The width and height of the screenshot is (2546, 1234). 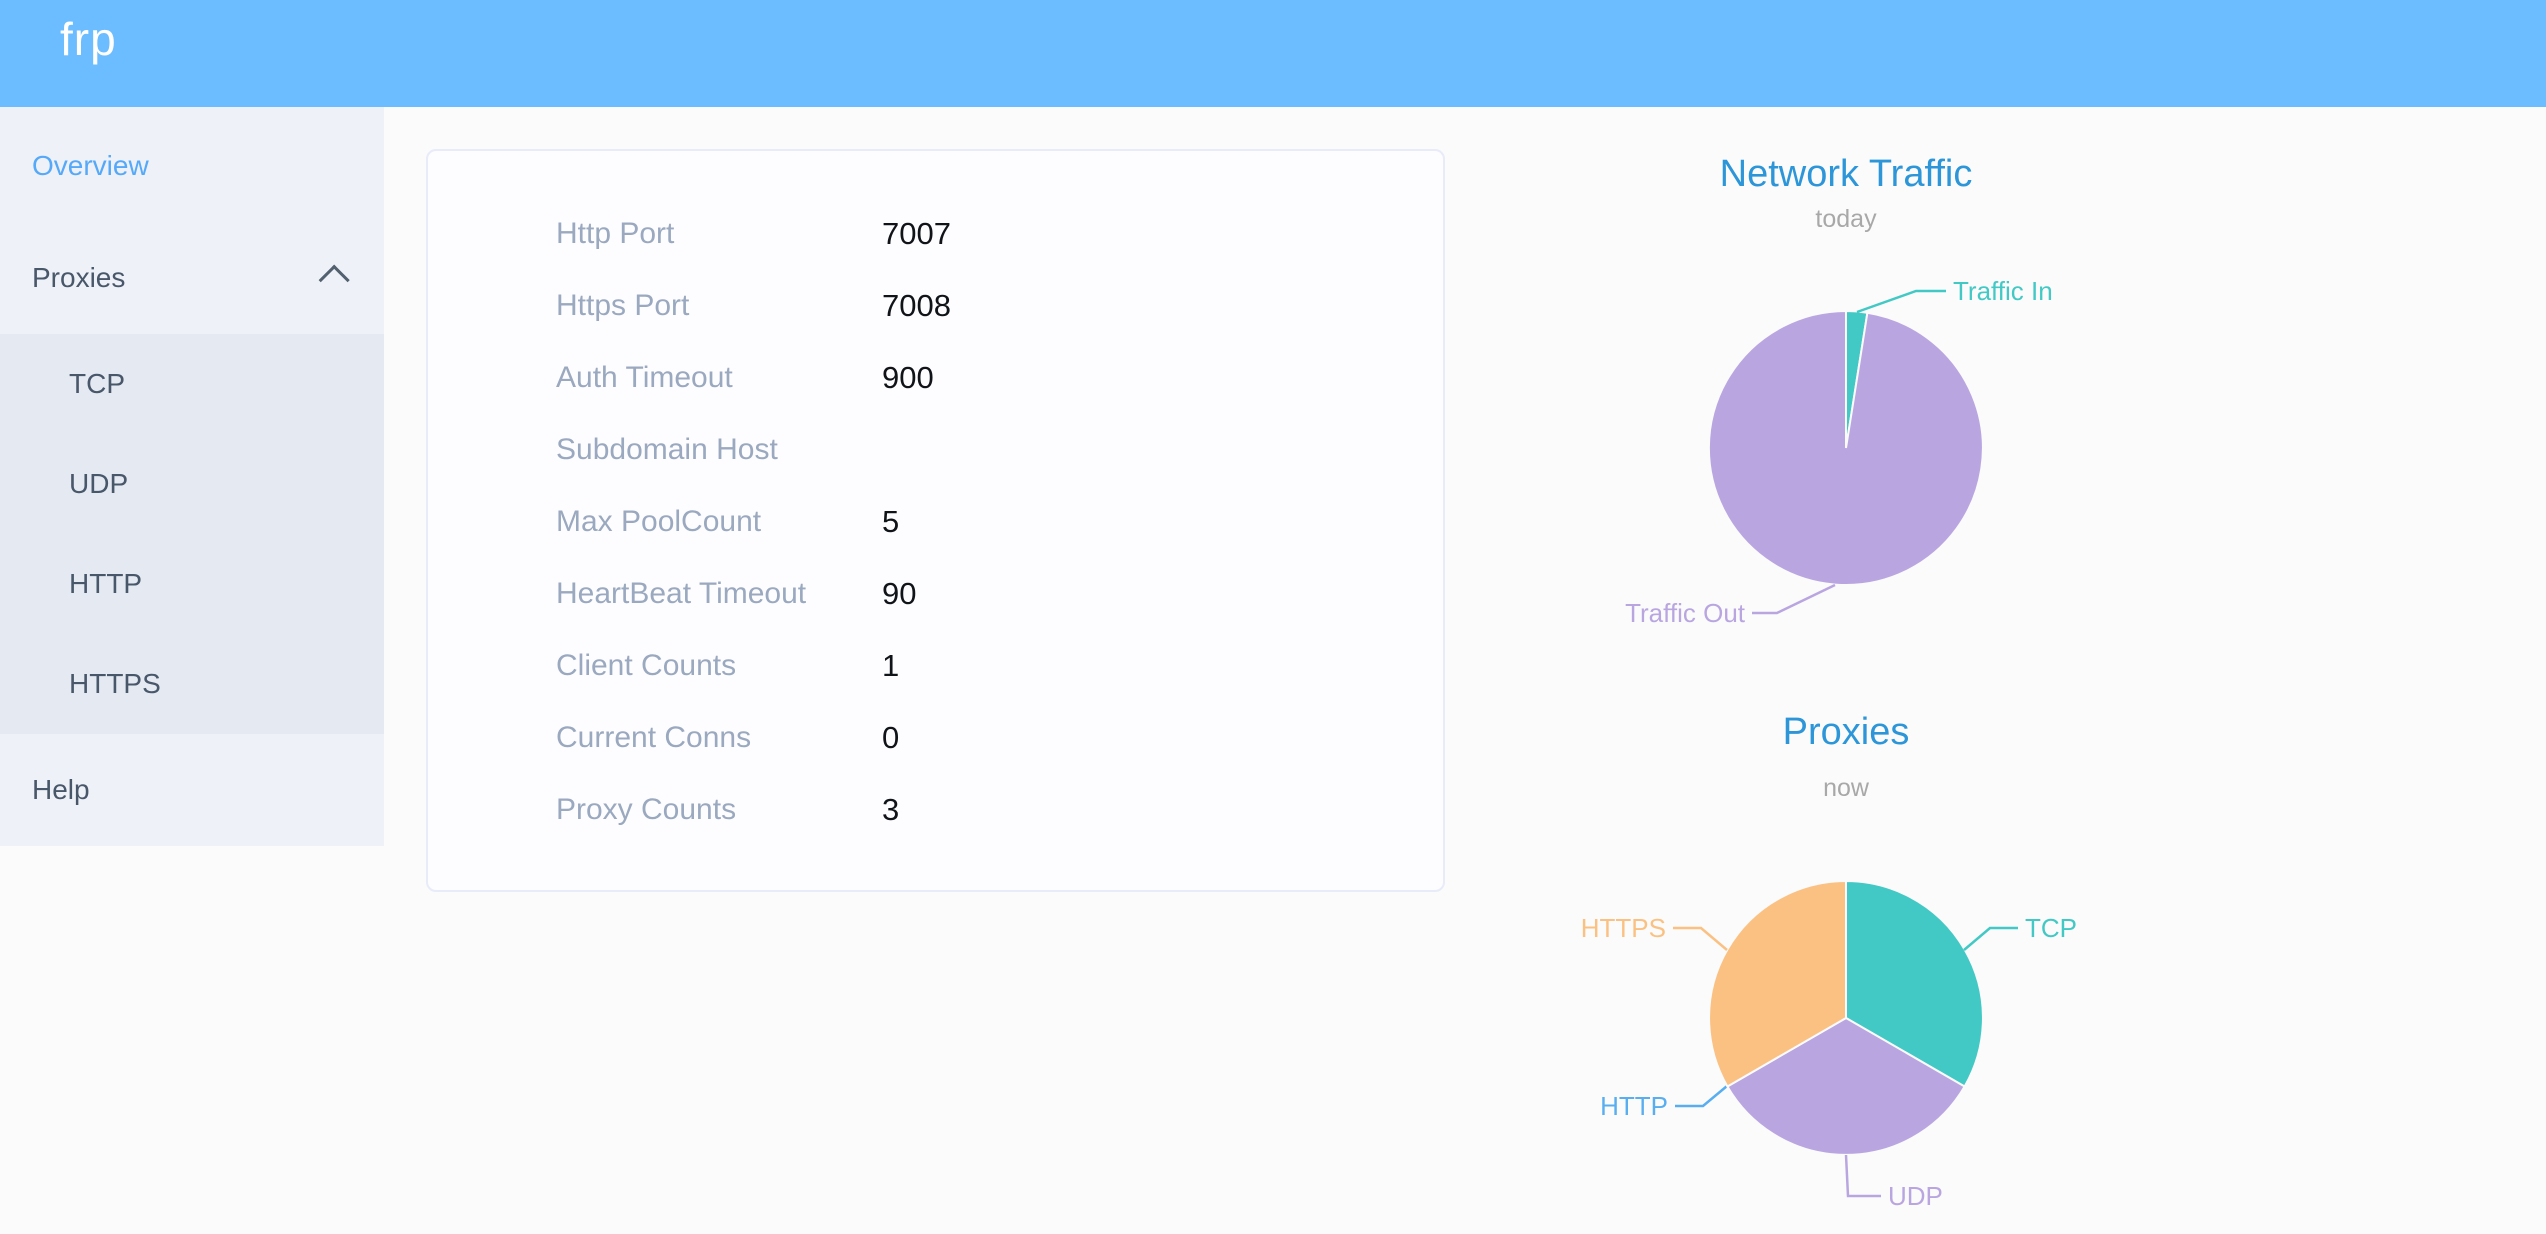 What do you see at coordinates (192, 278) in the screenshot?
I see `sidebar-item-proxies: Proxies` at bounding box center [192, 278].